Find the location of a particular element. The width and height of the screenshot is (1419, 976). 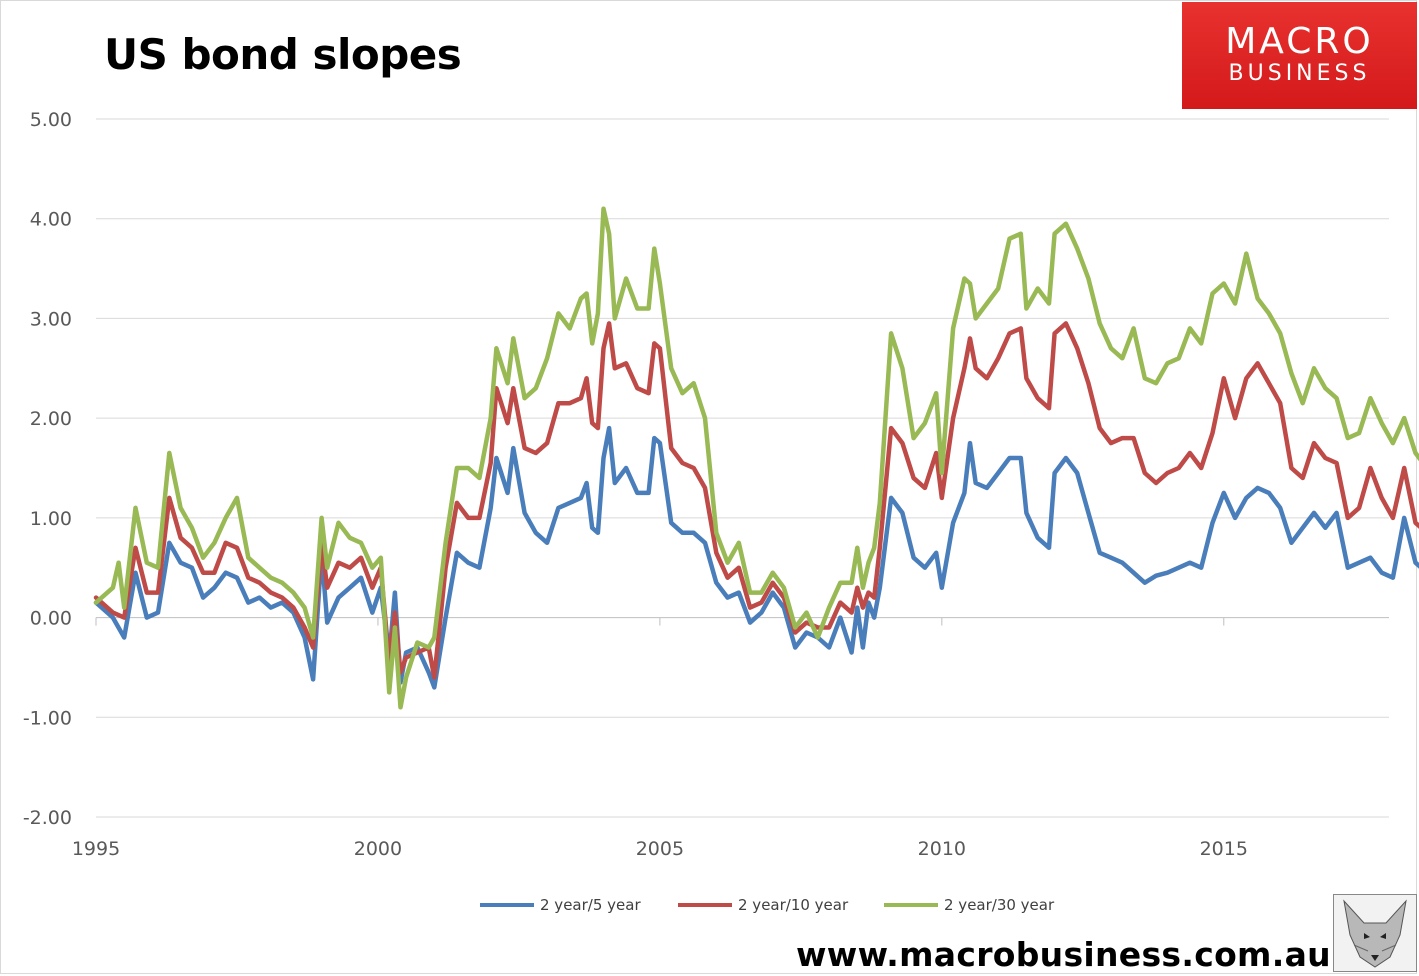

y-tick-label: 4.00 is located at coordinates (51, 220).